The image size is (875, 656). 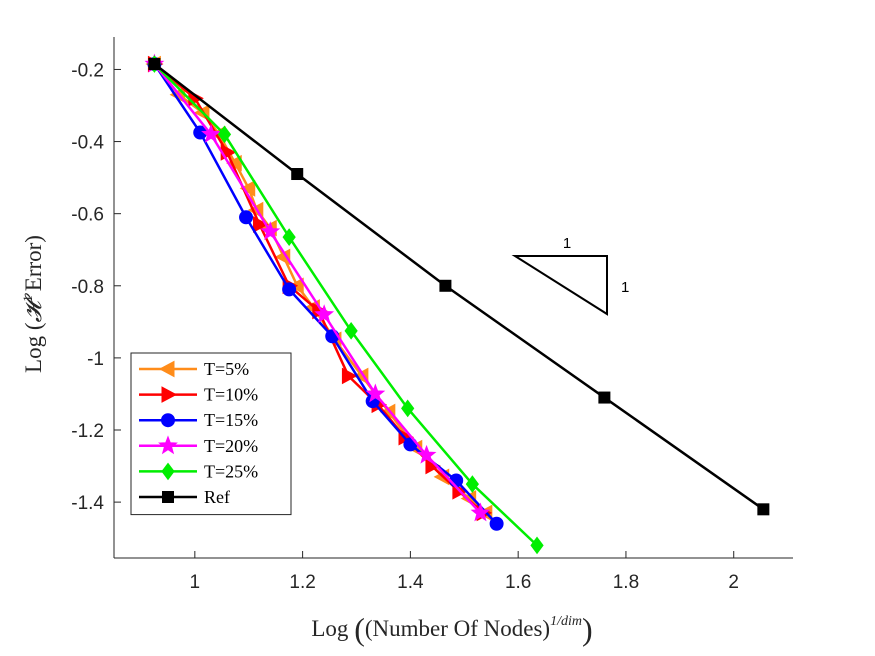 What do you see at coordinates (198, 395) in the screenshot?
I see `legend-t-10pct: T=10%` at bounding box center [198, 395].